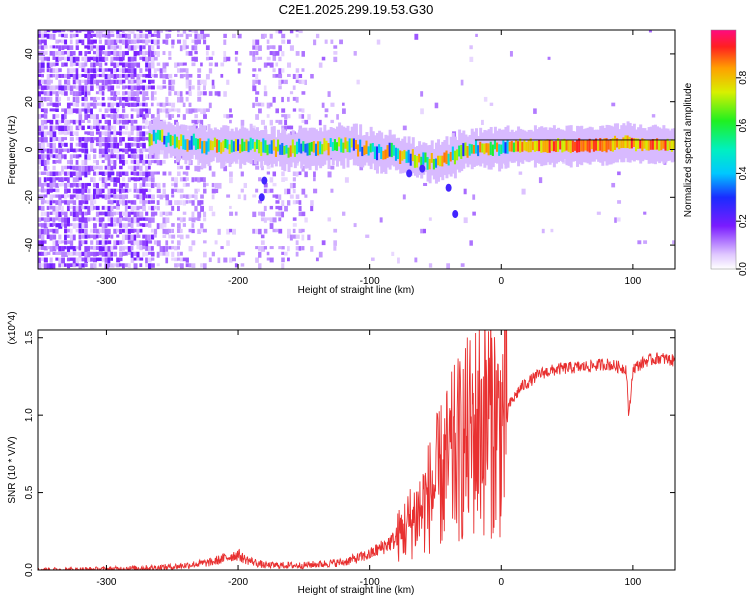 This screenshot has width=750, height=600. I want to click on spectrogram-blob, so click(264, 180).